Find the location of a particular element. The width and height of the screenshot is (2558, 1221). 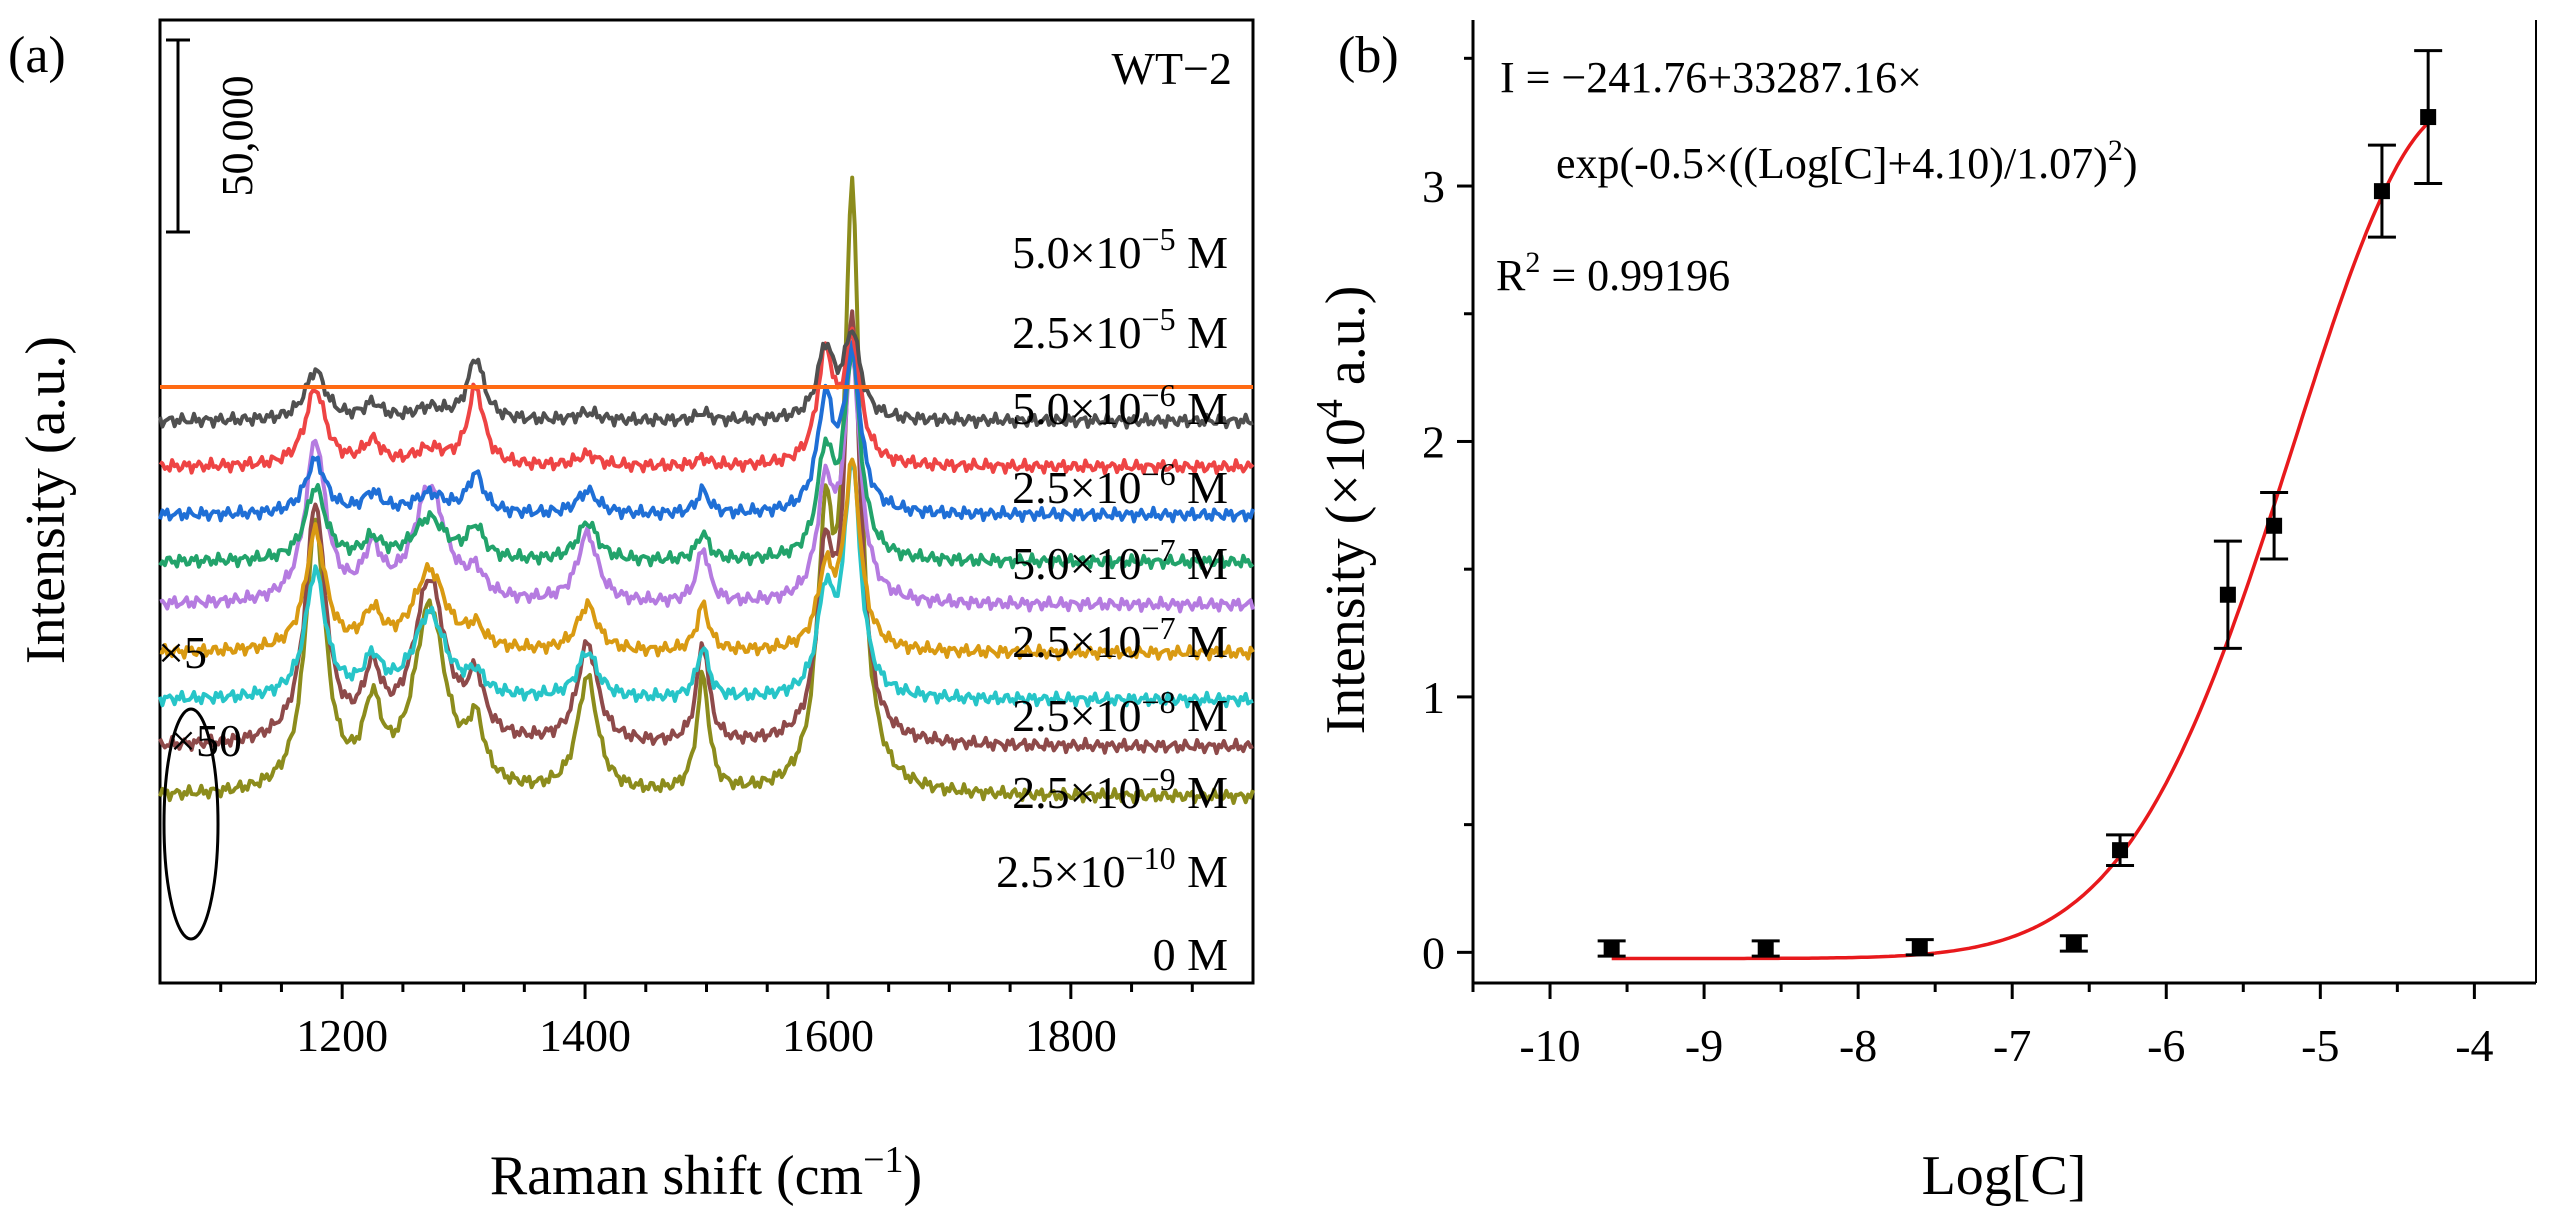

y-tick-label: 2 is located at coordinates (1433, 441).